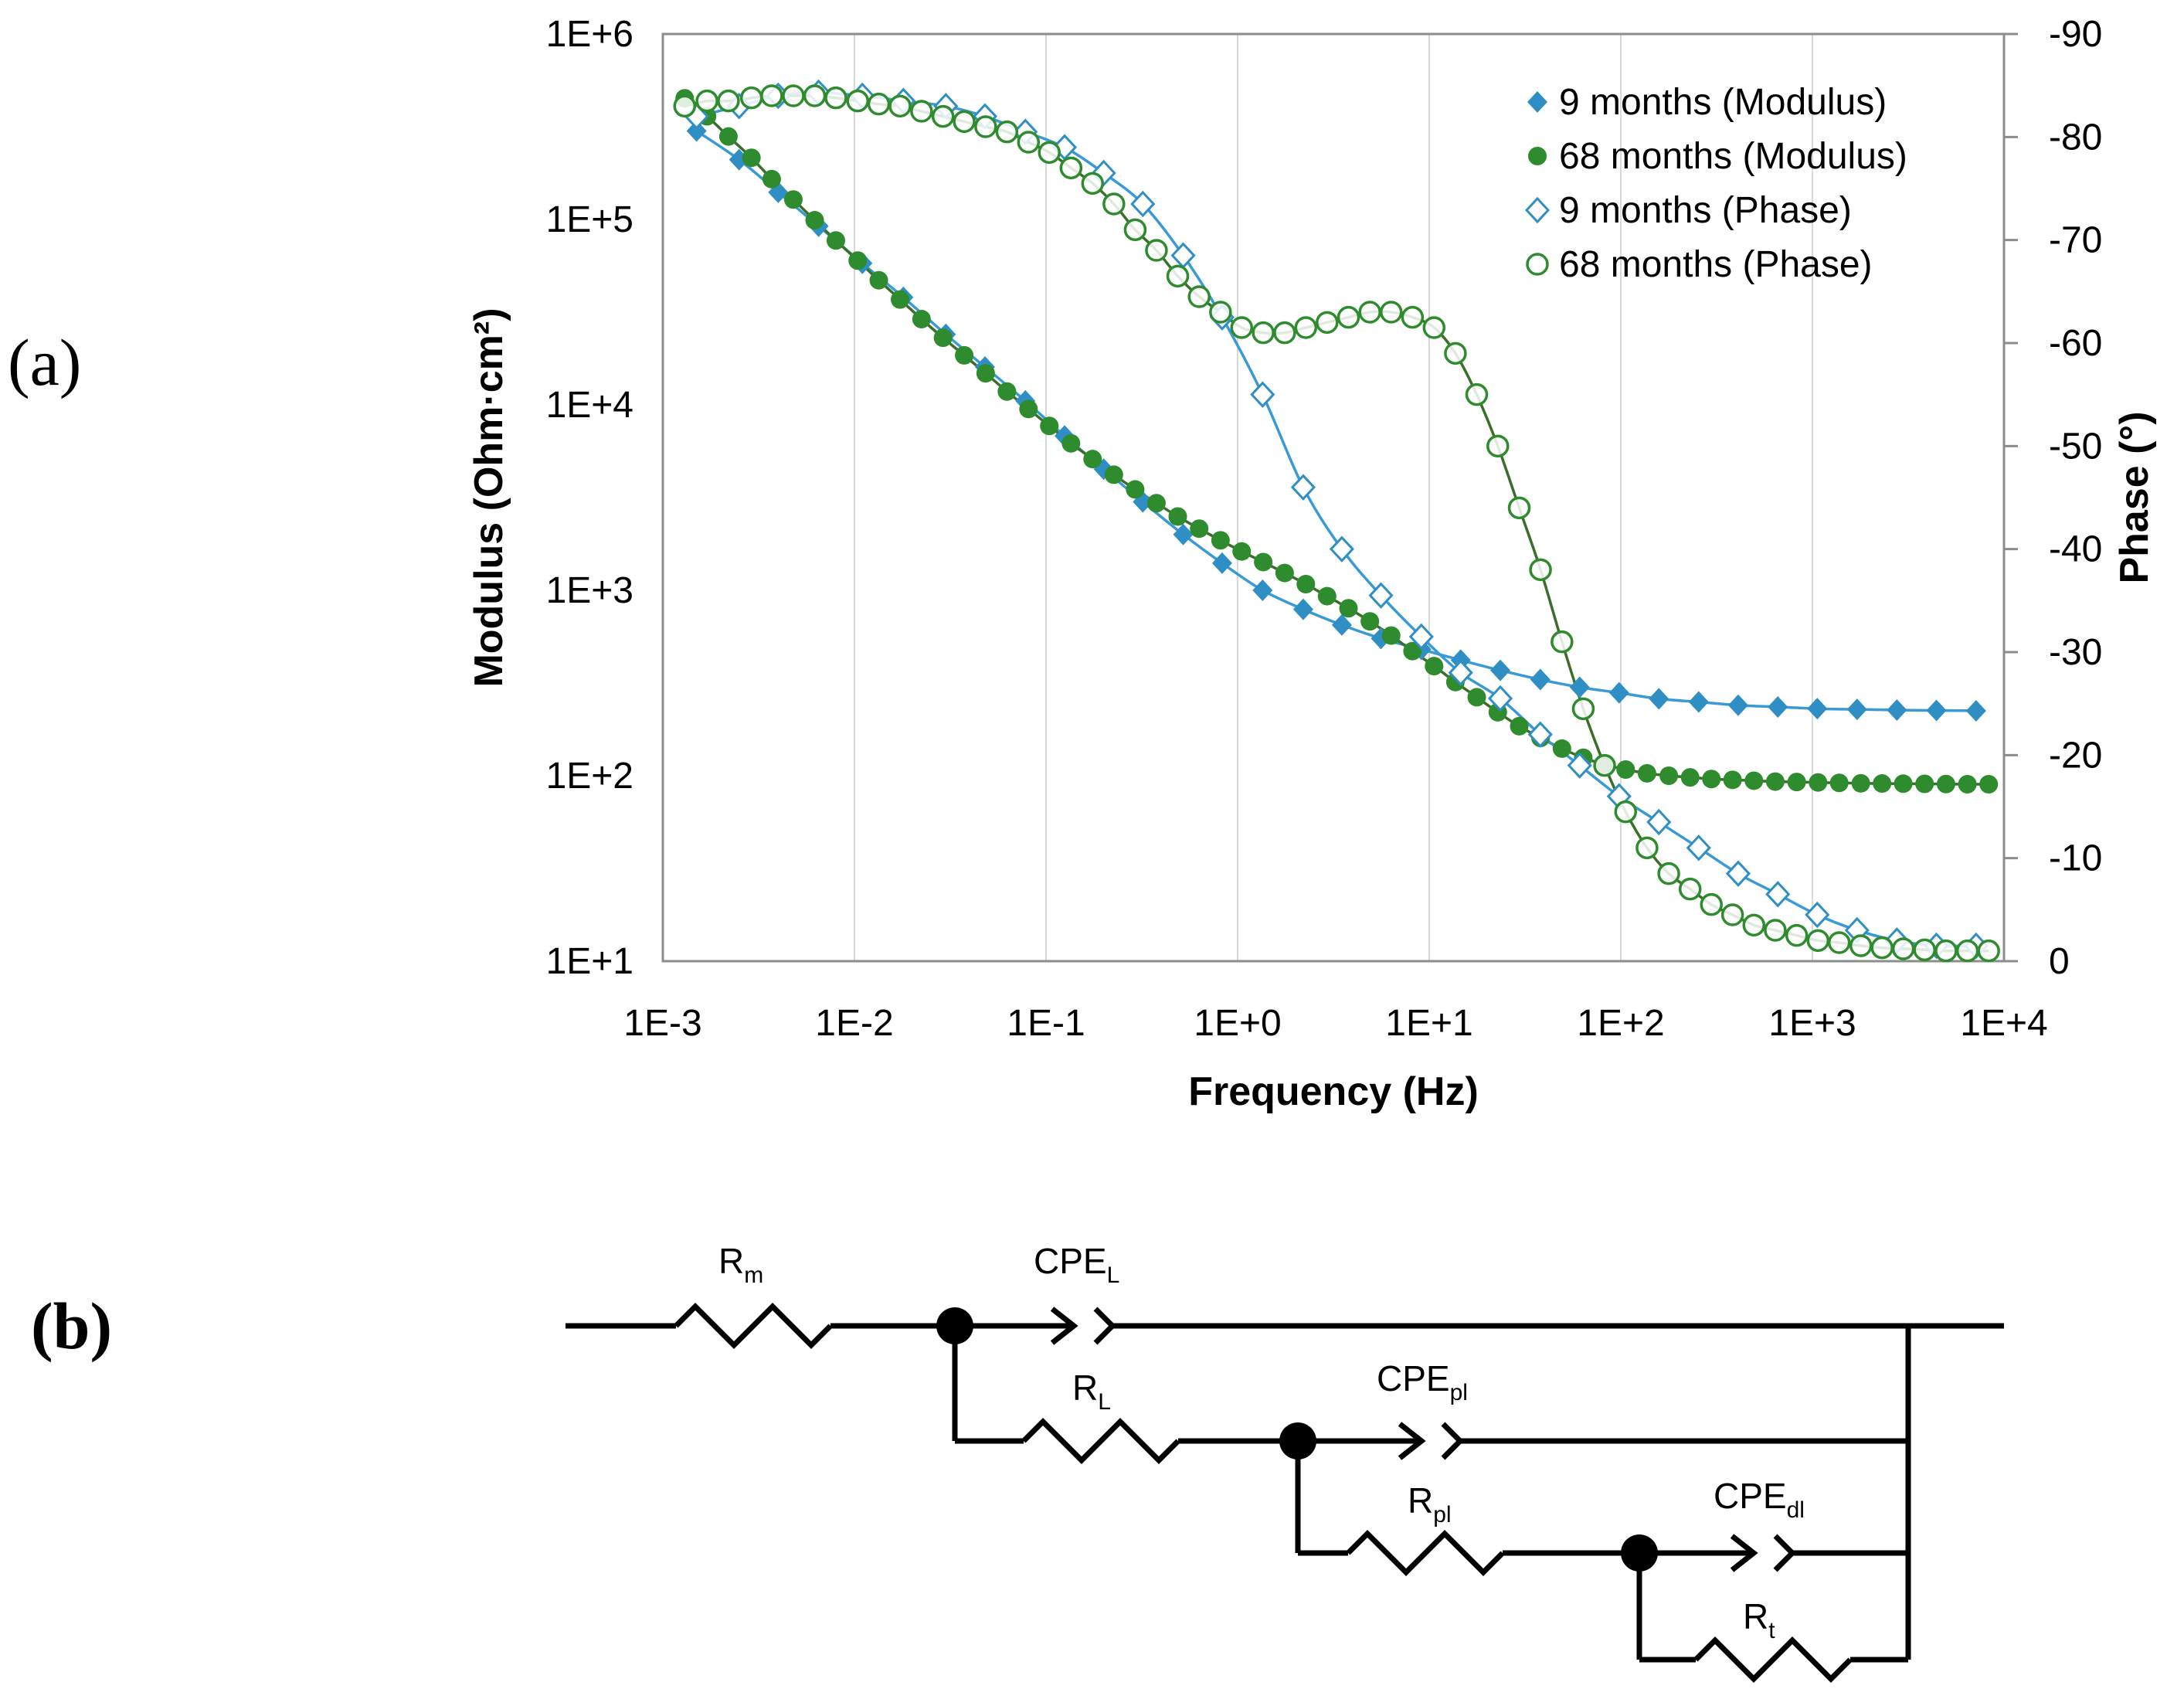 Image resolution: width=2184 pixels, height=1706 pixels. Describe the element at coordinates (1759, 1619) in the screenshot. I see `label-rt: Rt` at that location.